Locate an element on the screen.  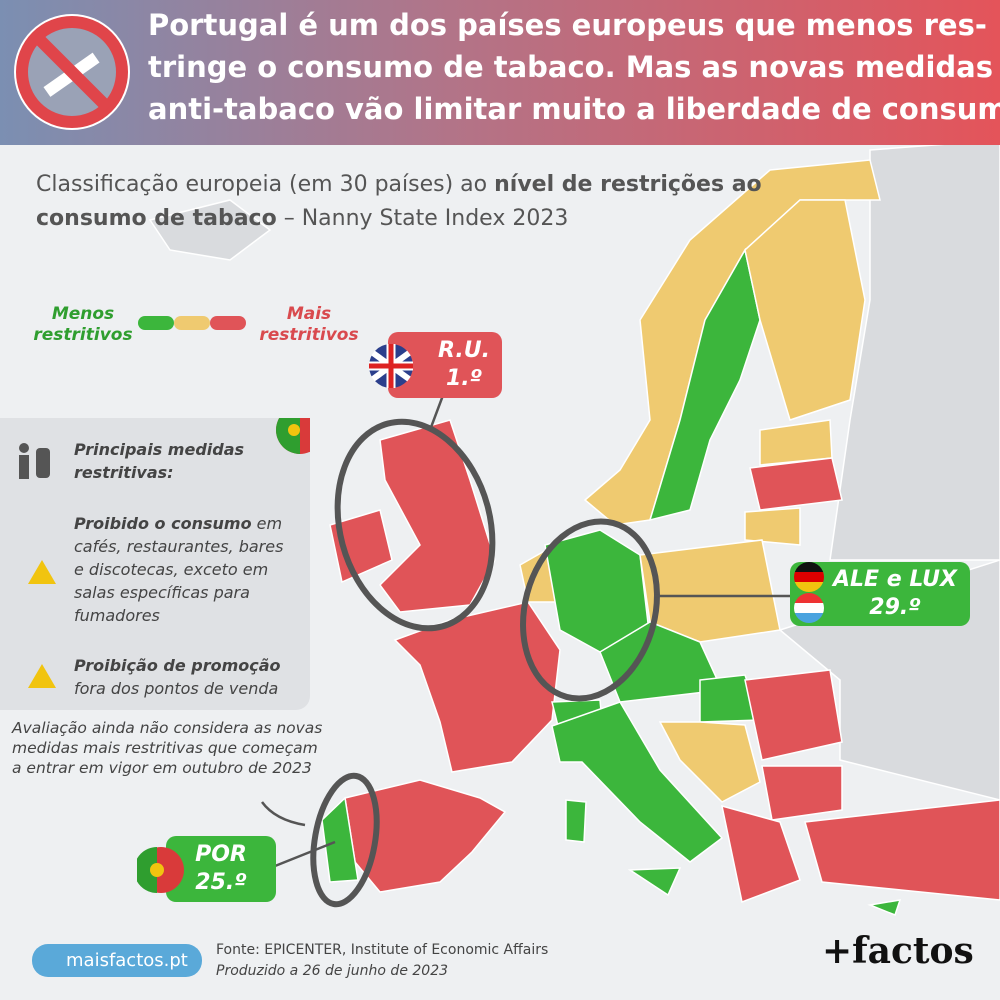
callout-rank: 25.º is located at coordinates (221, 882).